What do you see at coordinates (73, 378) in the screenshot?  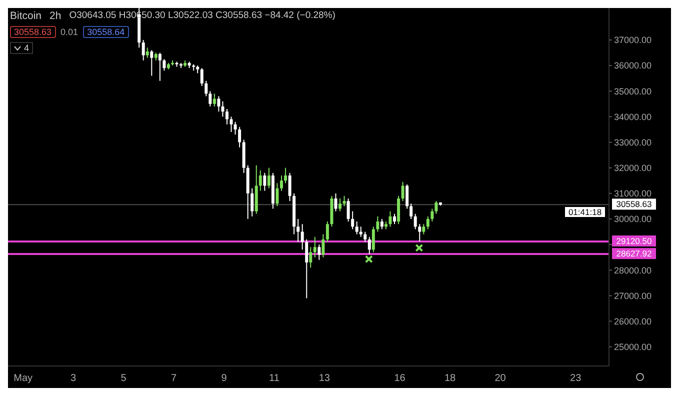 I see `x-tick-label: 3` at bounding box center [73, 378].